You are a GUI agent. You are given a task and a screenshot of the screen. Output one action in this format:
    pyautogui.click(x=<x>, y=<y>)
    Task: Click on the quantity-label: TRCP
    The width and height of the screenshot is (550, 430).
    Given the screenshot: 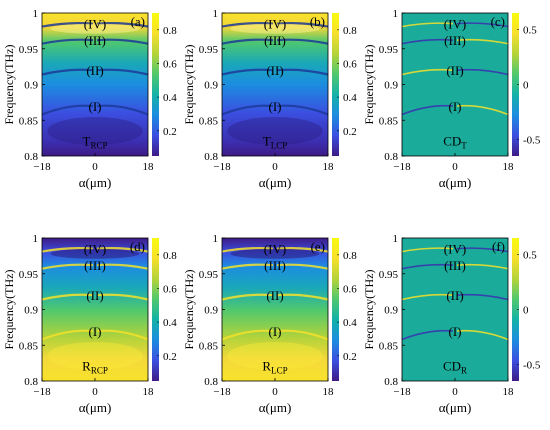 What is the action you would take?
    pyautogui.click(x=95, y=141)
    